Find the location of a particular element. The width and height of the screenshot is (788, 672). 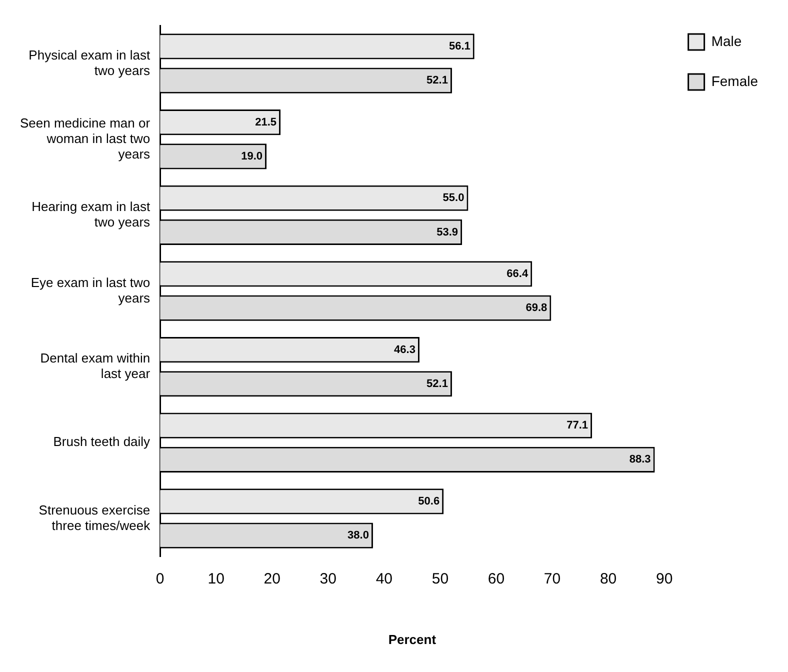

data-label: 56.1 is located at coordinates (459, 46).